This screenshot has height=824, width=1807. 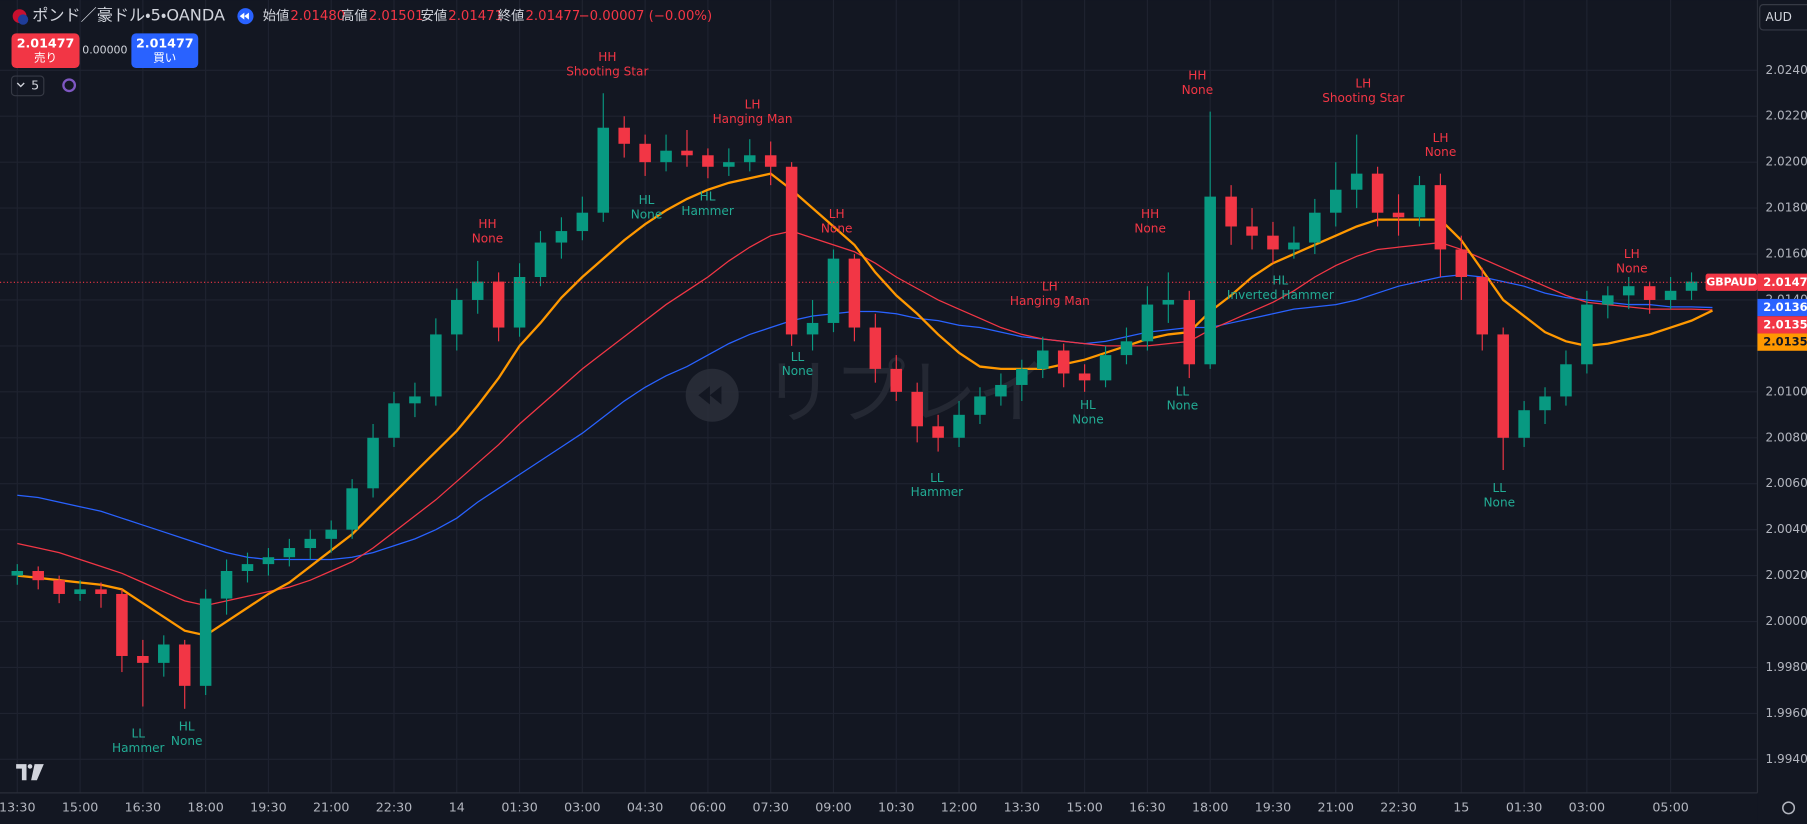 What do you see at coordinates (1786, 667) in the screenshot?
I see `y-tick-label: 1.99800` at bounding box center [1786, 667].